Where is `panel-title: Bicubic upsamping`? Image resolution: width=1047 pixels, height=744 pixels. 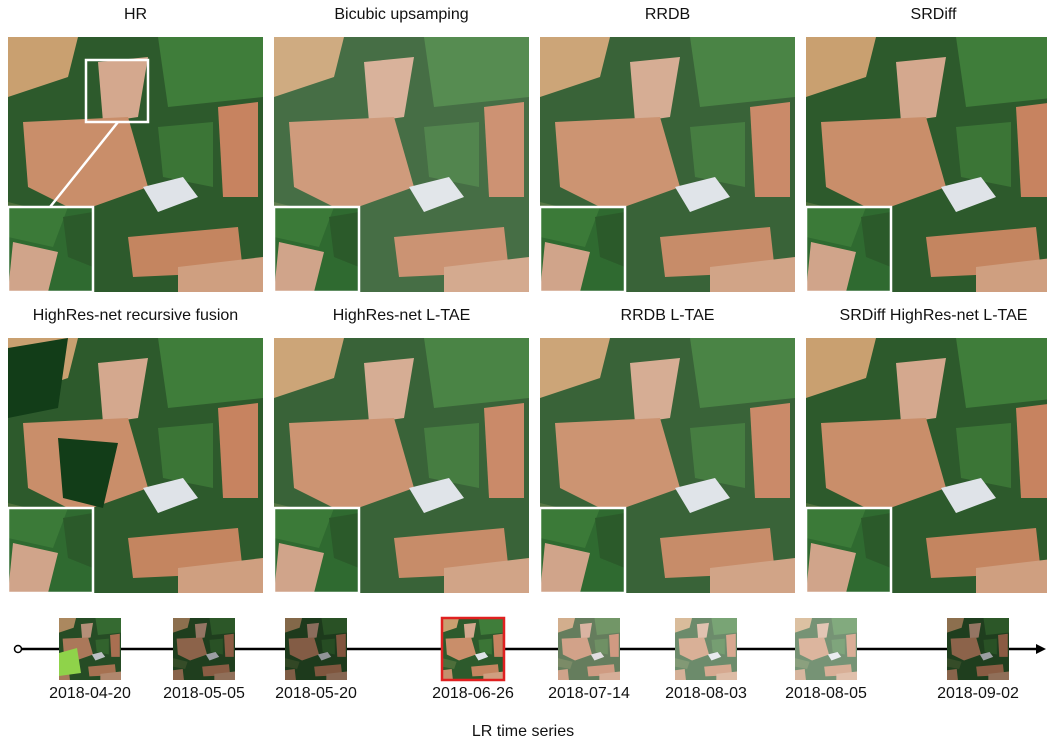
panel-title: Bicubic upsamping is located at coordinates (401, 14).